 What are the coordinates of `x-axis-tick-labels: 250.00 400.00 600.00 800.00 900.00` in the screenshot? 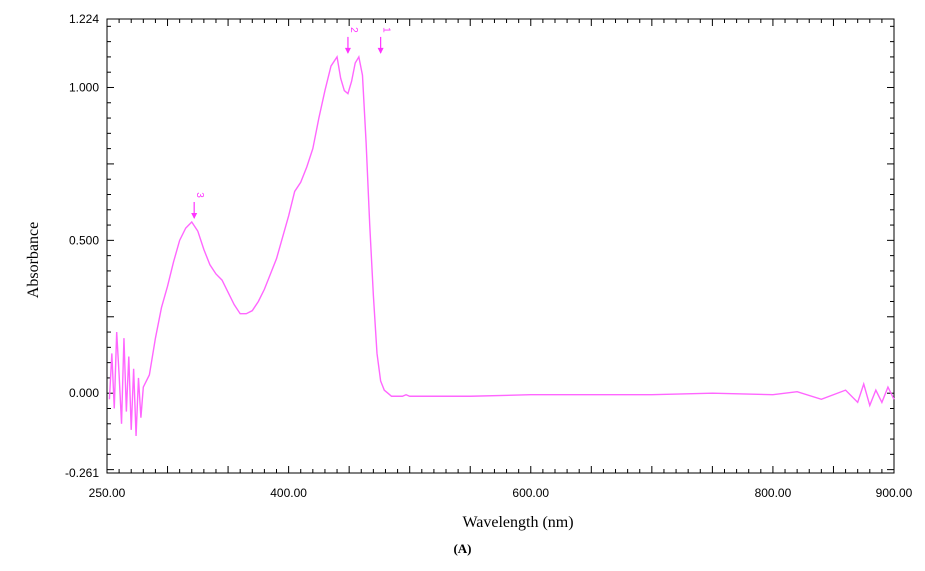 It's located at (501, 493).